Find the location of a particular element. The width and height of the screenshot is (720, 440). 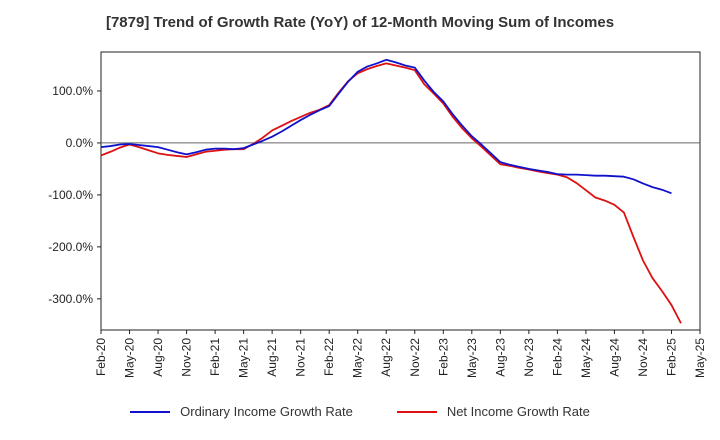

y-tick-label: 0.0% is located at coordinates (80, 143).